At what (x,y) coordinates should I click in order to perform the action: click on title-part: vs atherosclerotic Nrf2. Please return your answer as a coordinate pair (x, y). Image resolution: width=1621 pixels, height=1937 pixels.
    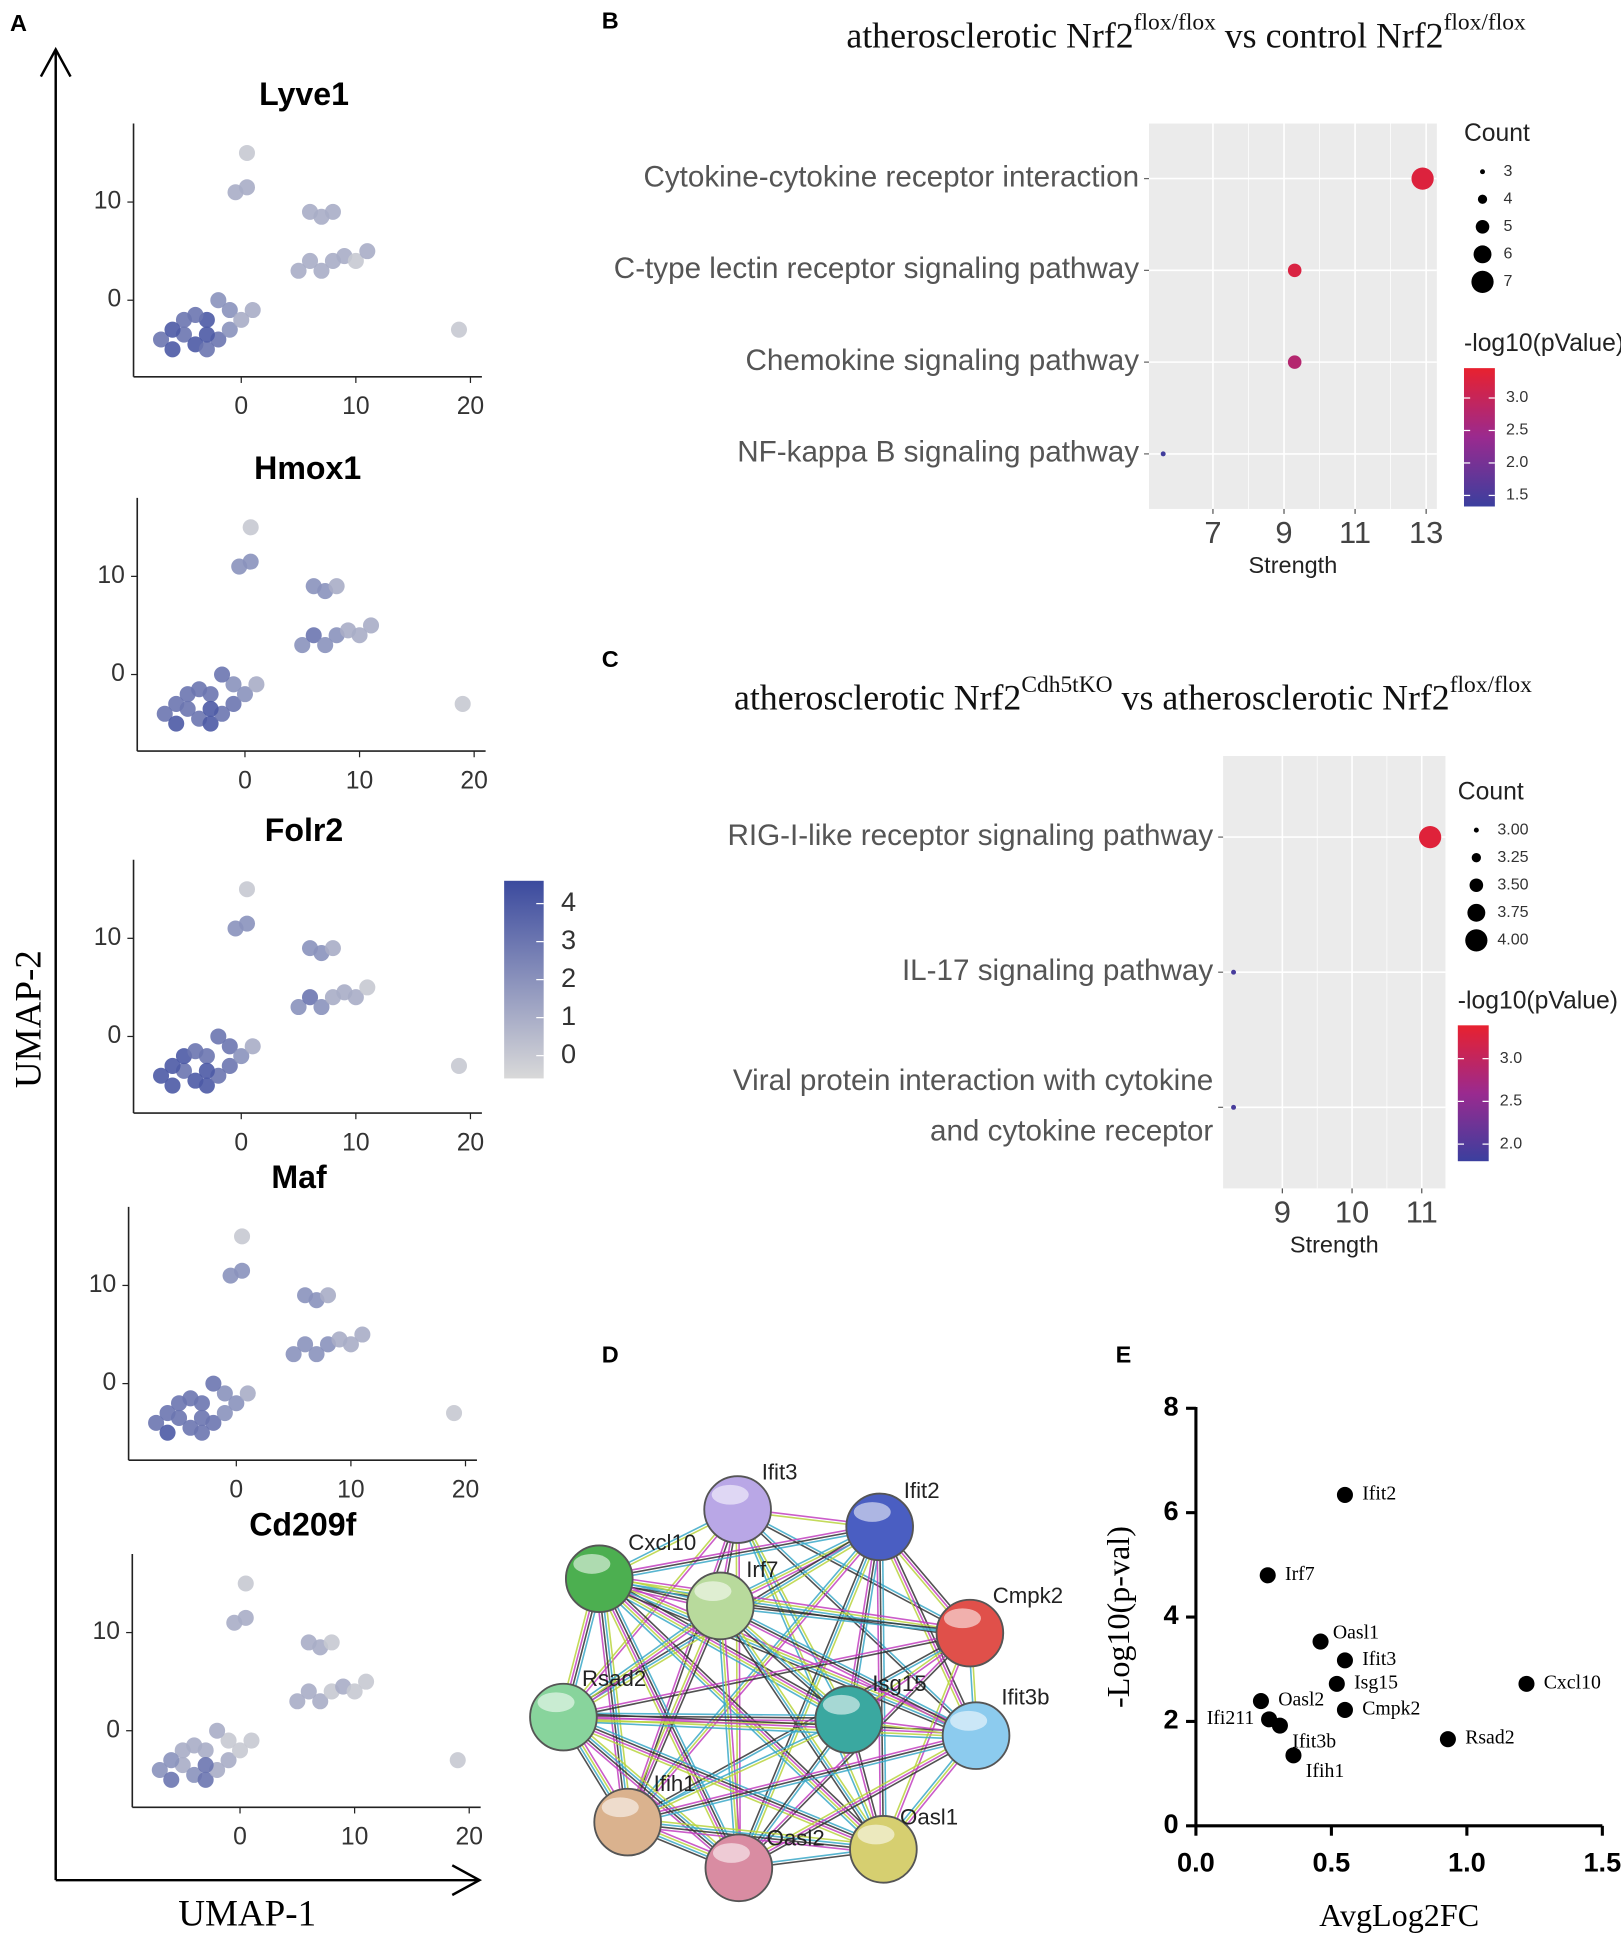
    Looking at the image, I should click on (1281, 698).